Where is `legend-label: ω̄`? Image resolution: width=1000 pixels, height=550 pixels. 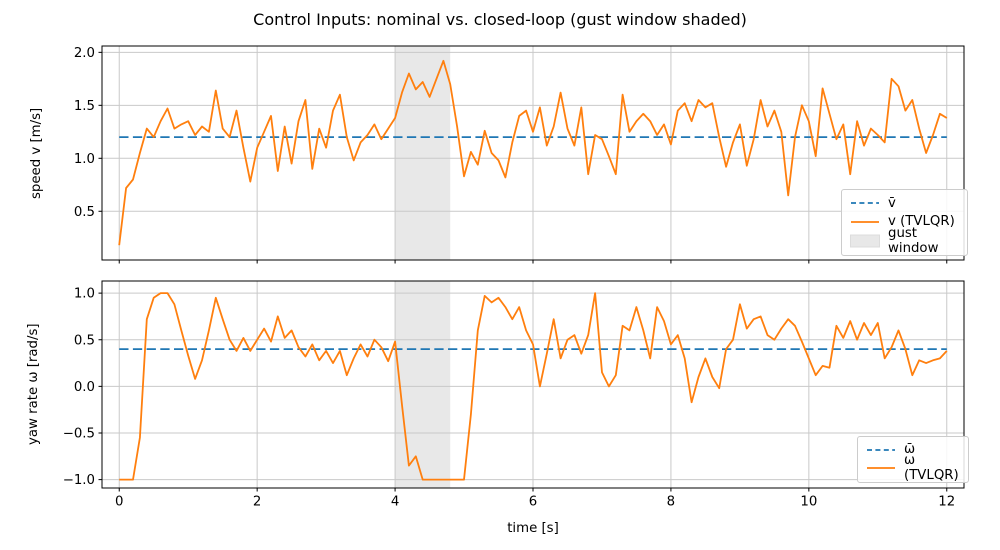 legend-label: ω̄ is located at coordinates (910, 449).